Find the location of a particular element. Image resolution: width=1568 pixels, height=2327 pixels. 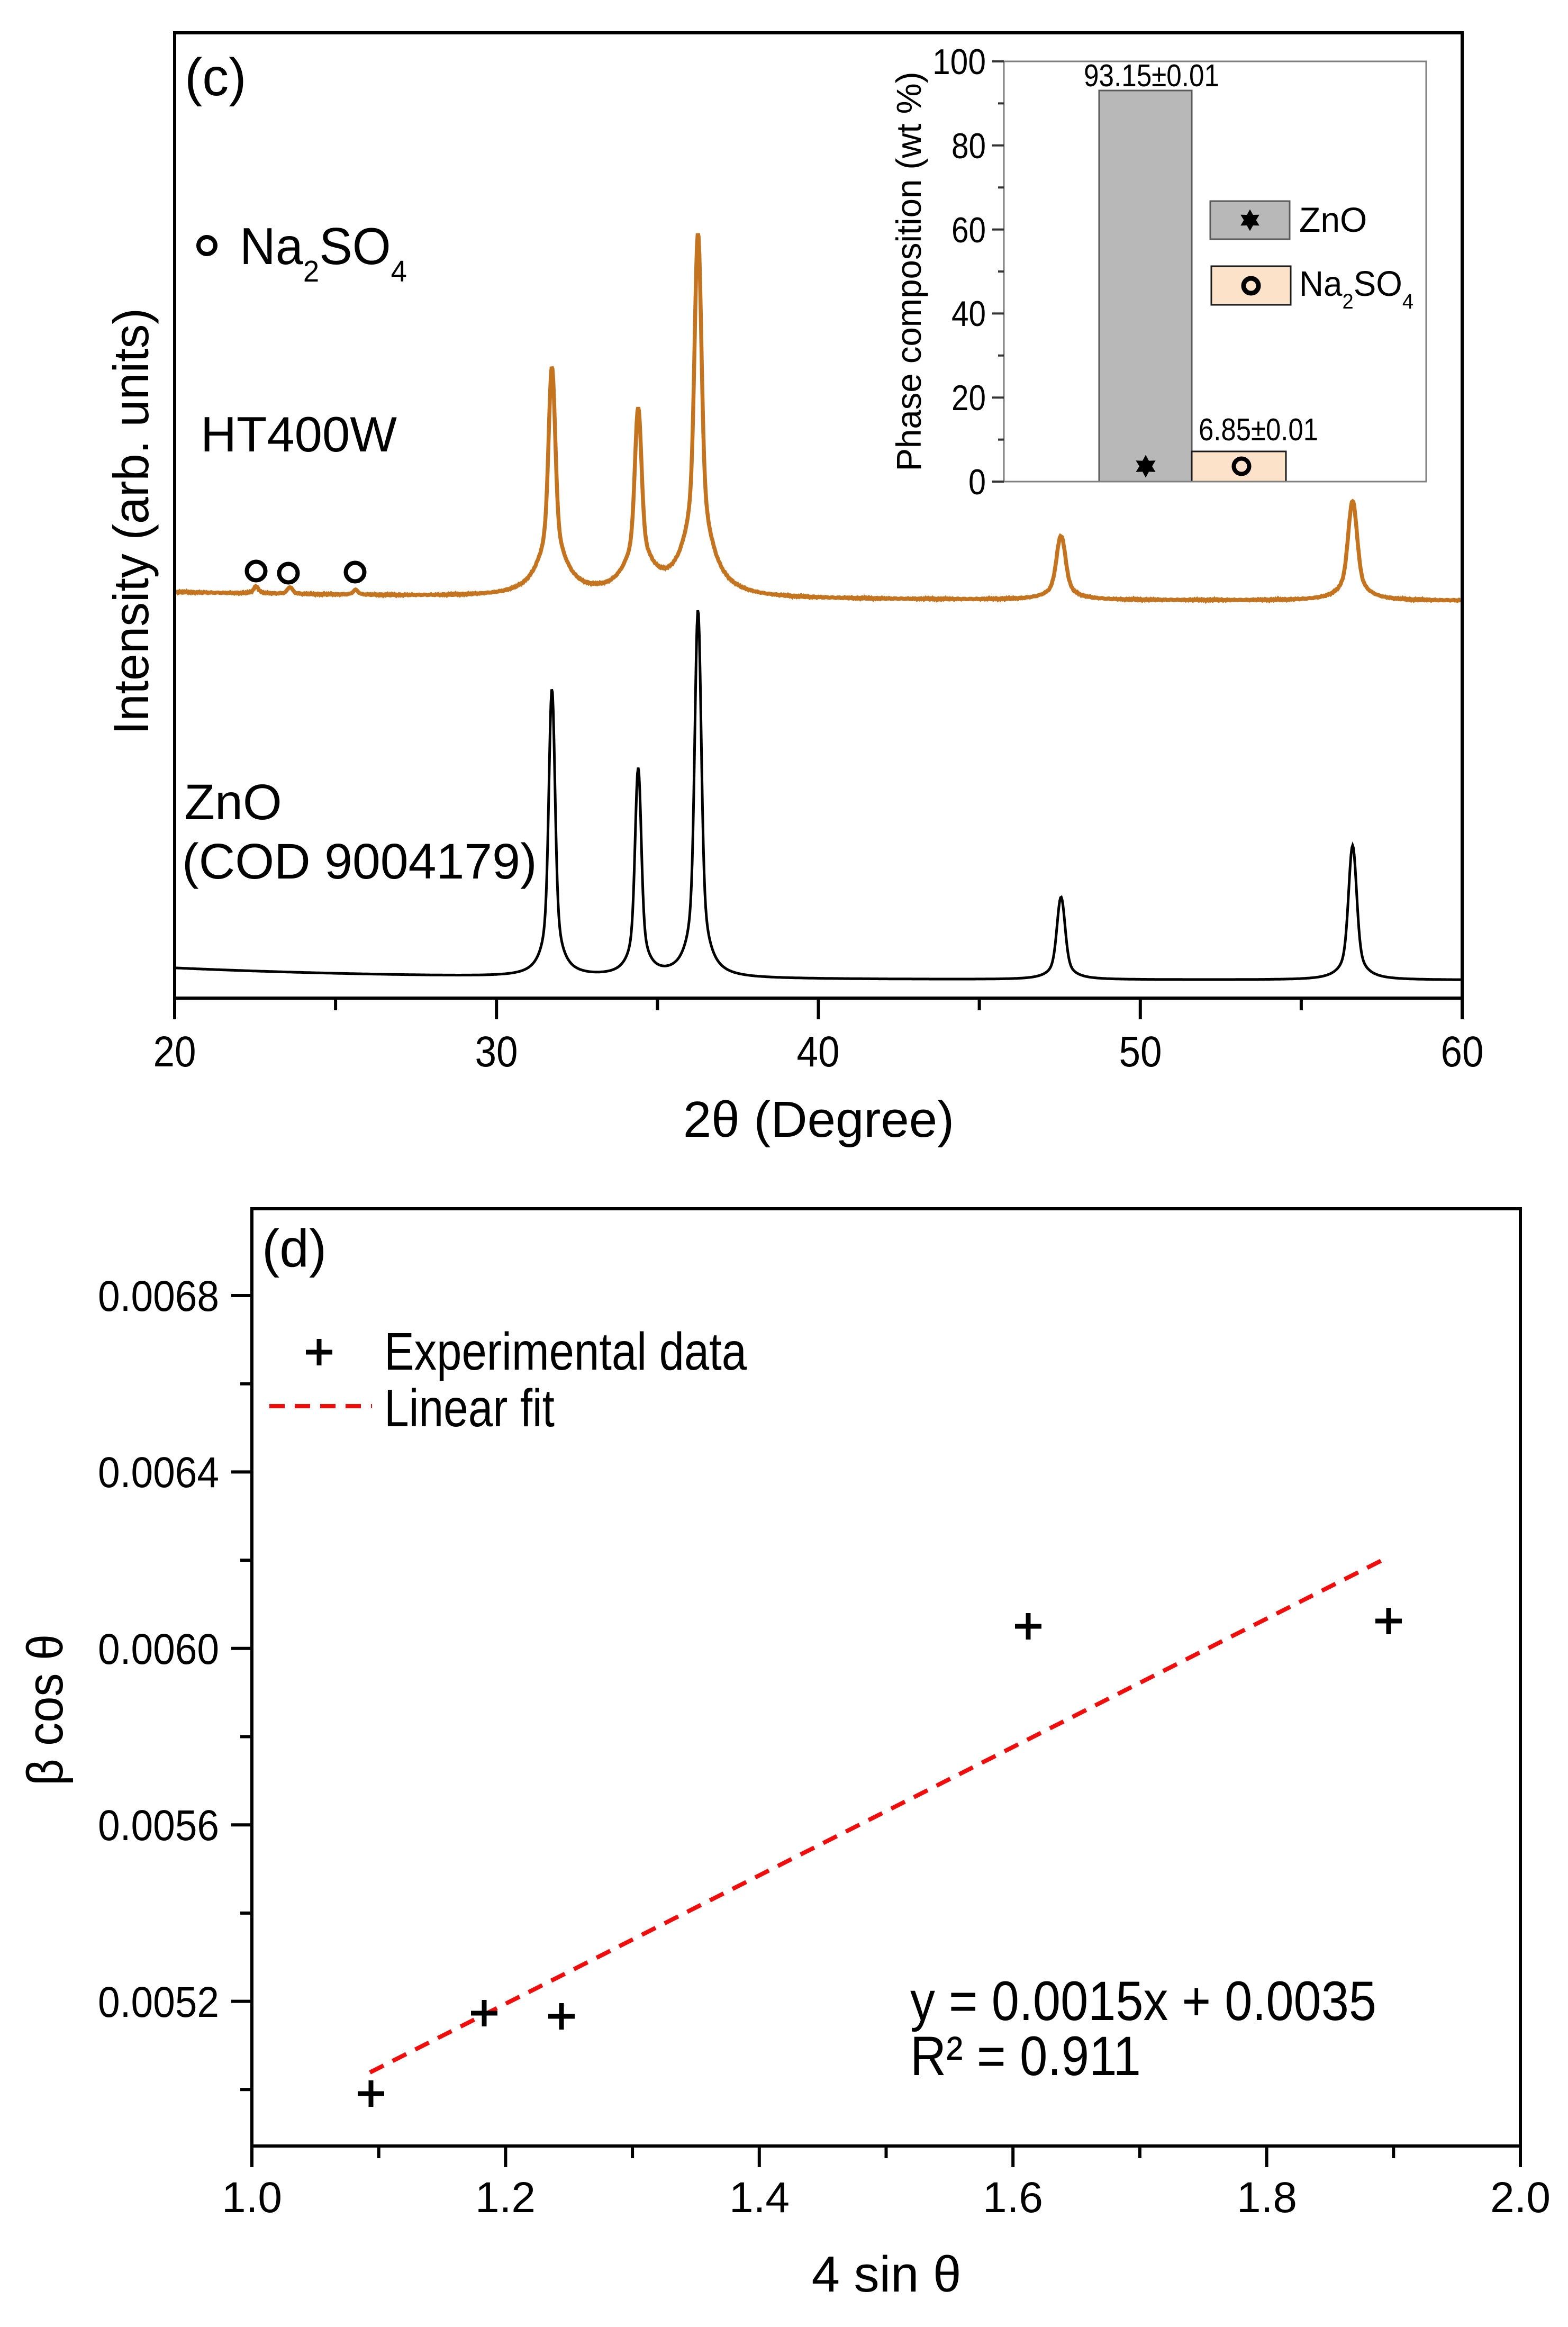

svg-text: 0.0052 is located at coordinates (158, 2002).